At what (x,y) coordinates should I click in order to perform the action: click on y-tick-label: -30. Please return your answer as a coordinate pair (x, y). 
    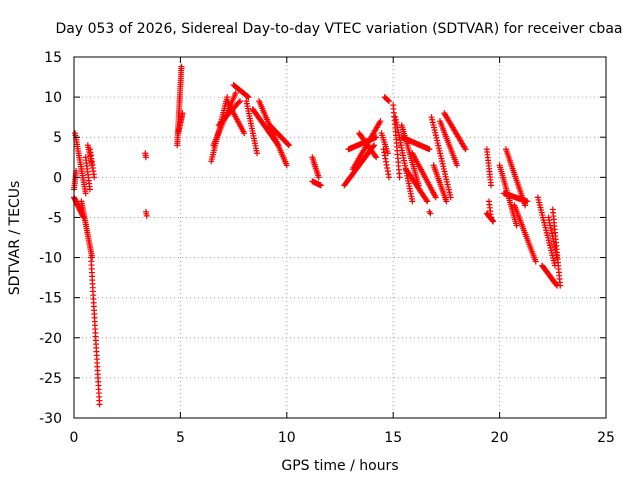
    Looking at the image, I should click on (50, 419).